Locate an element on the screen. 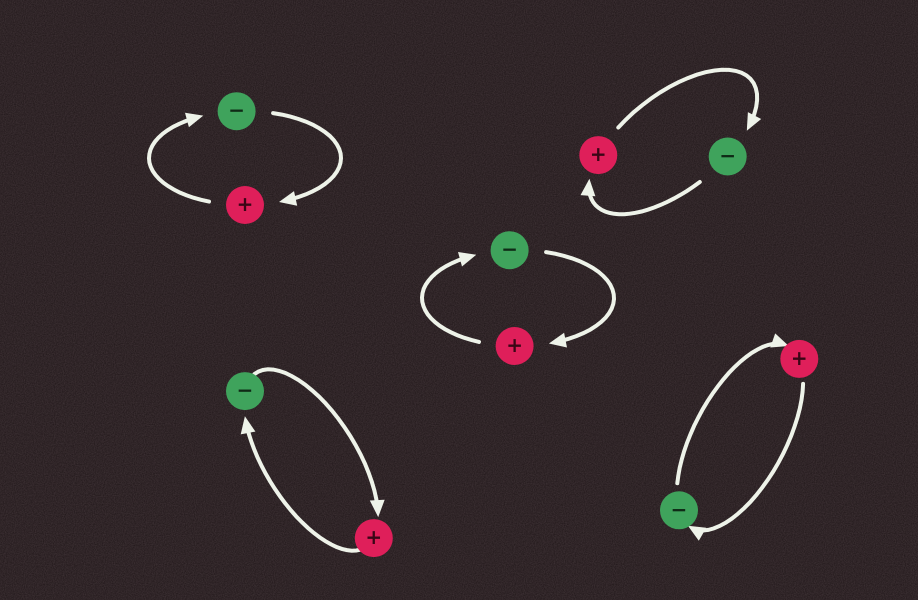  positive-charge-bottom-left: + is located at coordinates (373, 538).